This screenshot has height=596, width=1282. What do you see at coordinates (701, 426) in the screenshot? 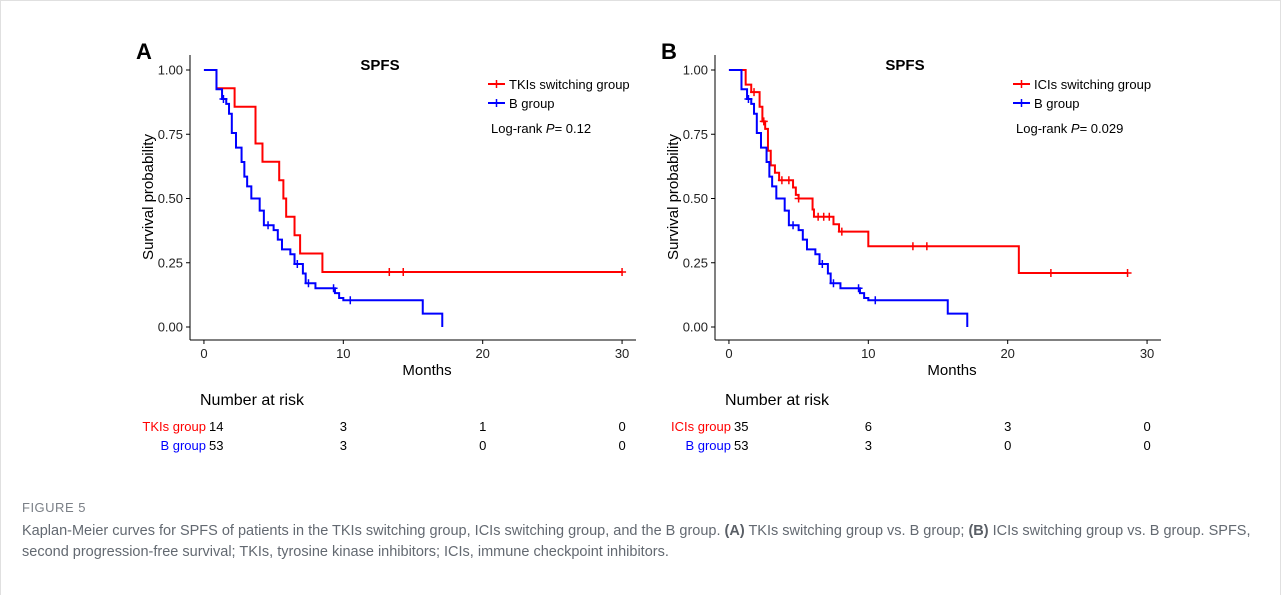
I see `risk-row-label: ICIs group` at bounding box center [701, 426].